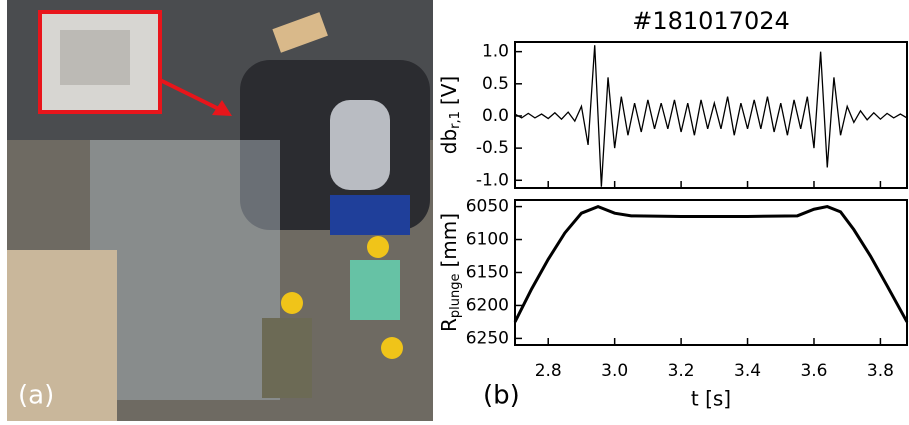 The height and width of the screenshot is (425, 909). Describe the element at coordinates (62, 335) in the screenshot. I see `photo-floor` at that location.